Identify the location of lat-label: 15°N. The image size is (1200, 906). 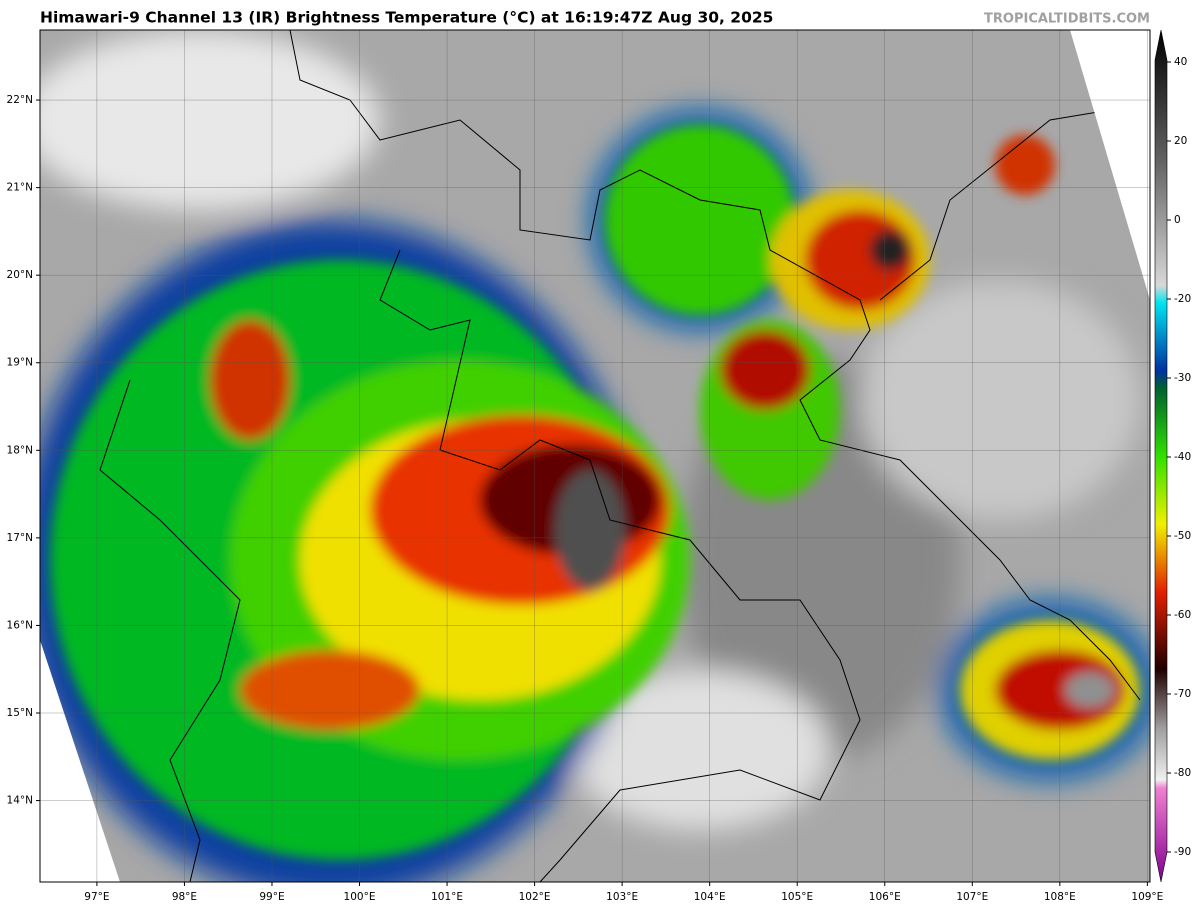
(20, 713).